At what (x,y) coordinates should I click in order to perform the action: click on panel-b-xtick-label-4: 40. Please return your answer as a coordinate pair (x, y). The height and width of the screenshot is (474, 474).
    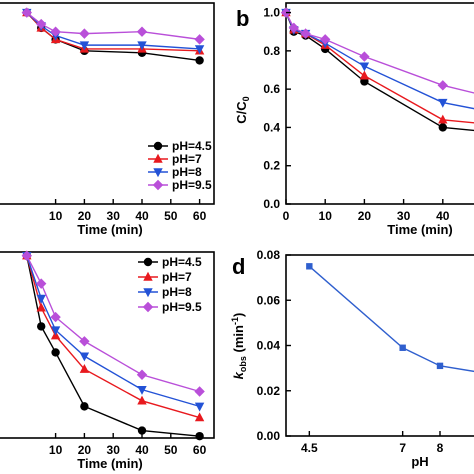
    Looking at the image, I should click on (443, 216).